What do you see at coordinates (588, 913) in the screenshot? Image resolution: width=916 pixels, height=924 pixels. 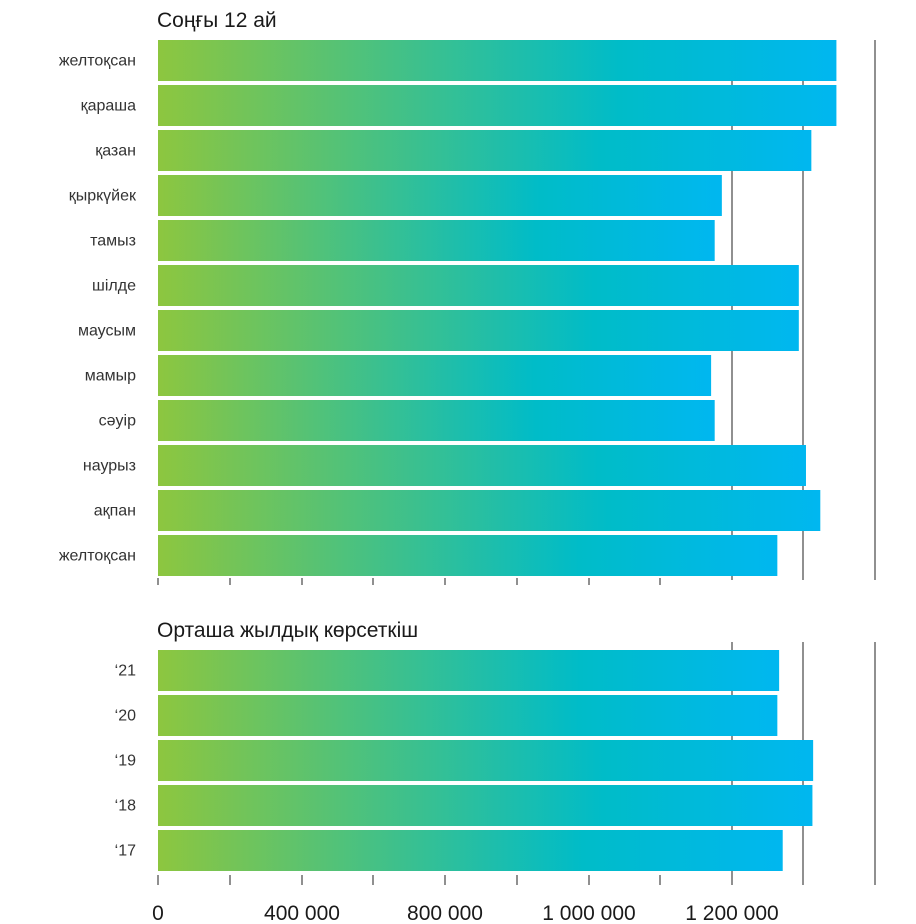 I see `x-tick-label: 1 000 000` at bounding box center [588, 913].